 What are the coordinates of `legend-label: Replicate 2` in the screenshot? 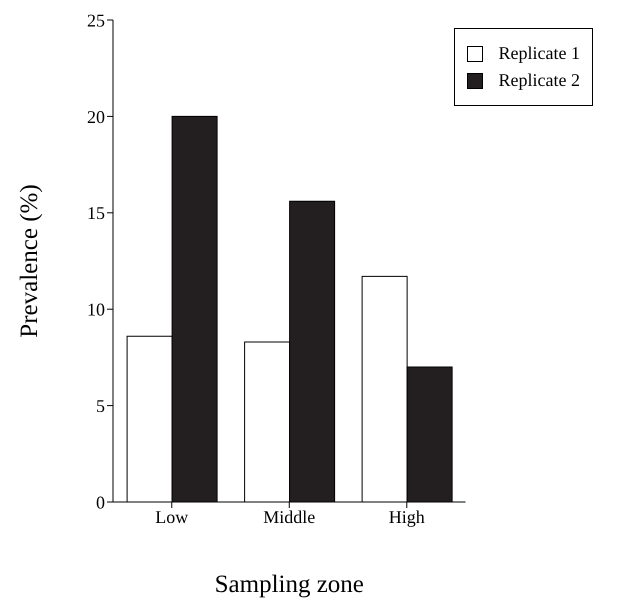 It's located at (539, 80).